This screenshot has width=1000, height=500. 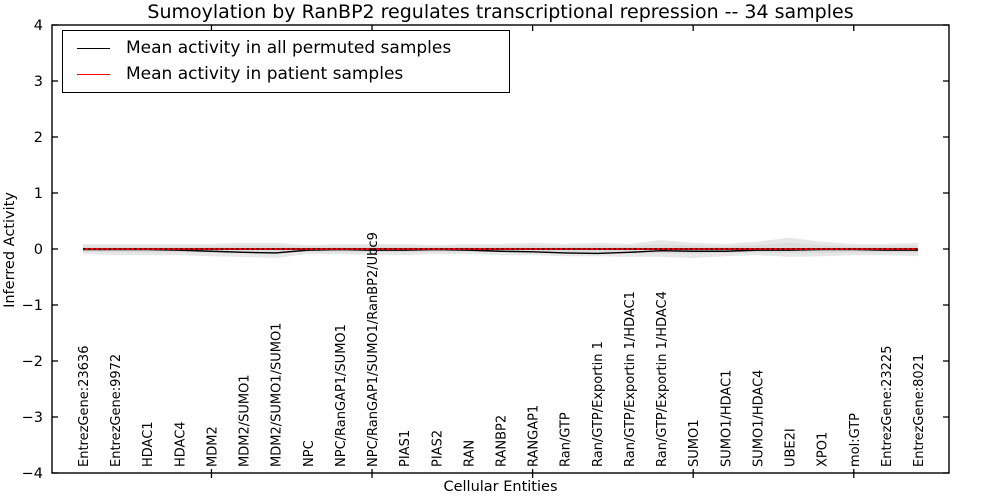 I want to click on y-tick-label: −4, so click(x=32, y=474).